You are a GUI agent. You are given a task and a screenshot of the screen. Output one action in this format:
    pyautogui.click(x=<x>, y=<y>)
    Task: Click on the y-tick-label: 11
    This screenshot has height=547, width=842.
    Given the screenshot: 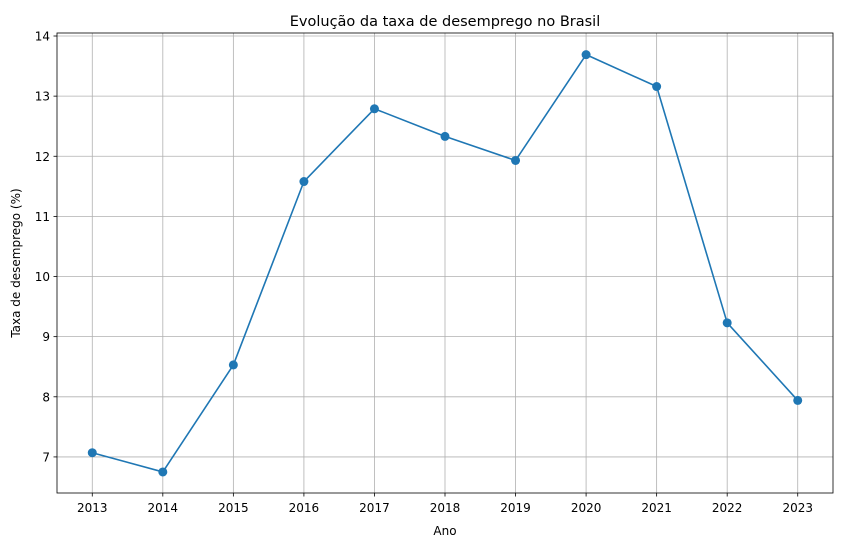 What is the action you would take?
    pyautogui.click(x=42, y=217)
    